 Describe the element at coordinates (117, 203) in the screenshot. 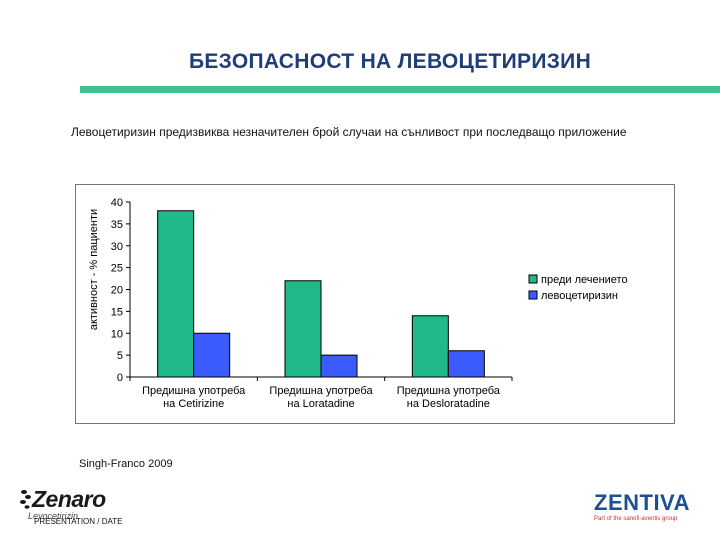

I see `y-tick-label: 40` at that location.